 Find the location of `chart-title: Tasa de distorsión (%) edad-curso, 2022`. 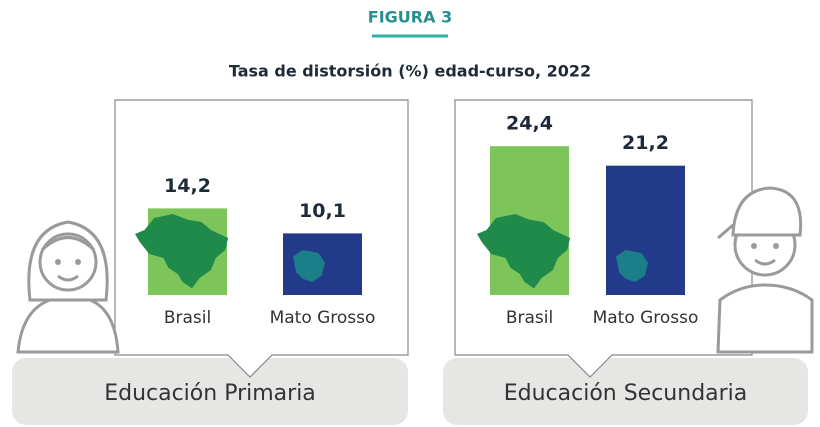

chart-title: Tasa de distorsión (%) edad-curso, 2022 is located at coordinates (410, 71).